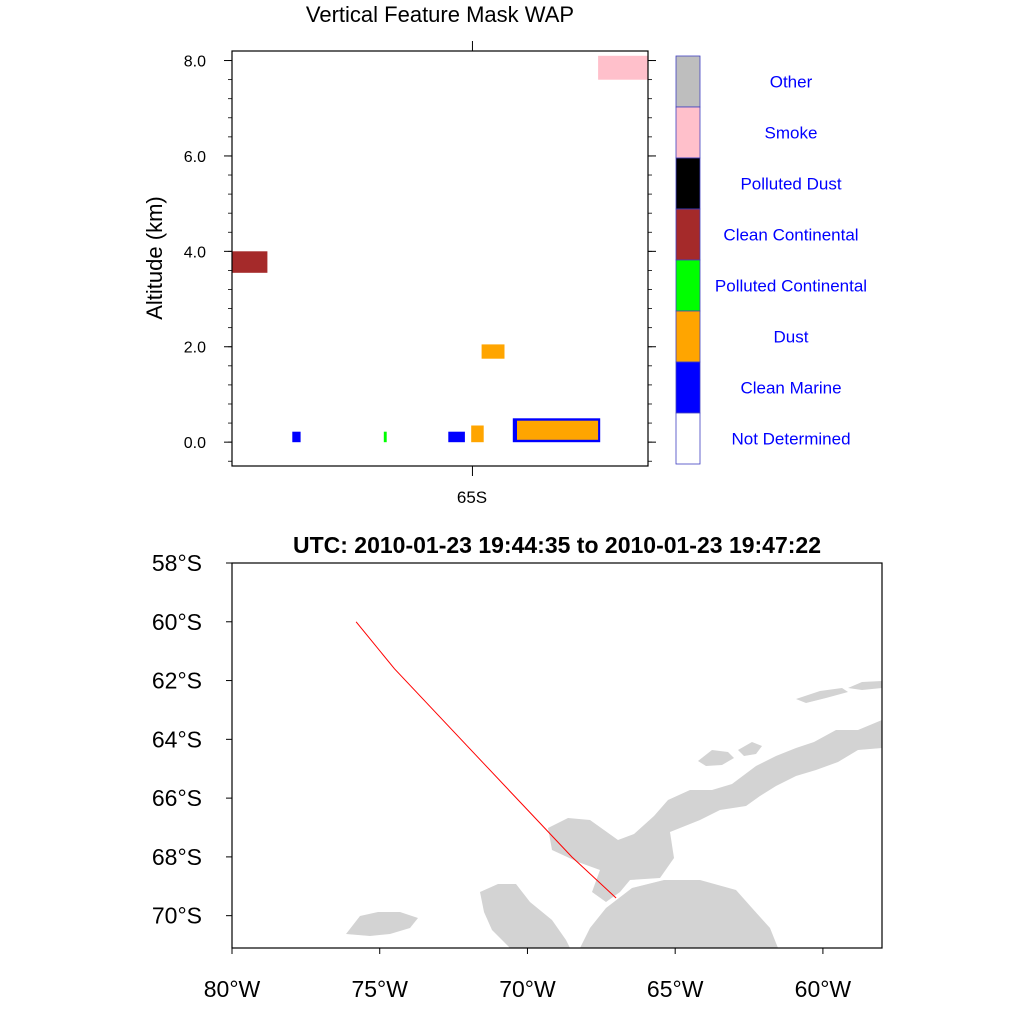 This screenshot has height=1024, width=1024. I want to click on legend-swatch-polluted-continental, so click(688, 285).